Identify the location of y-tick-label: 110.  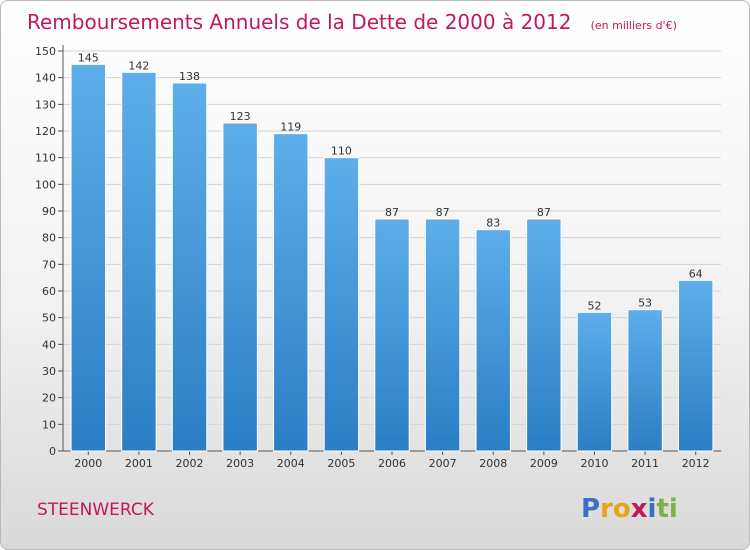
(45, 158).